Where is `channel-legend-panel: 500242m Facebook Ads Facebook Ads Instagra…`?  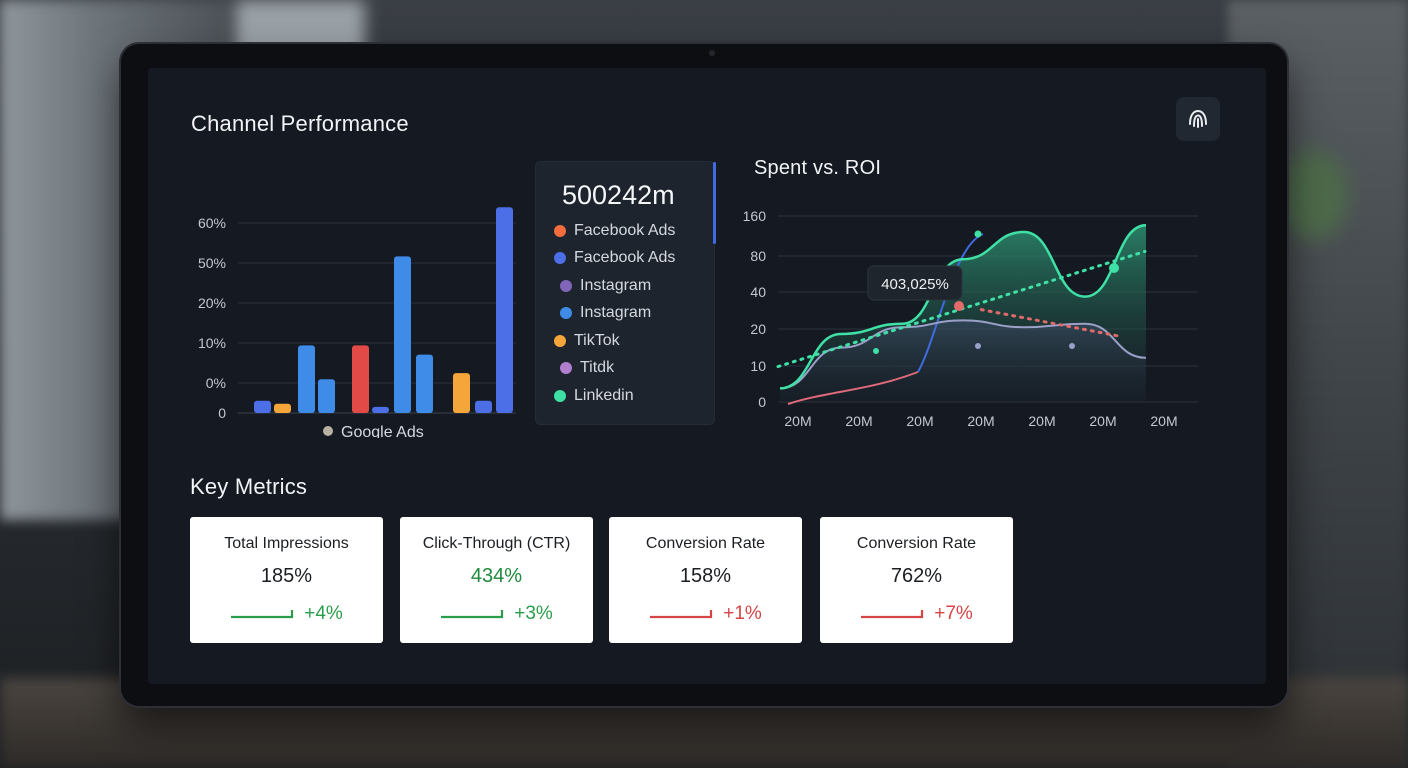 channel-legend-panel: 500242m Facebook Ads Facebook Ads Instagra… is located at coordinates (625, 293).